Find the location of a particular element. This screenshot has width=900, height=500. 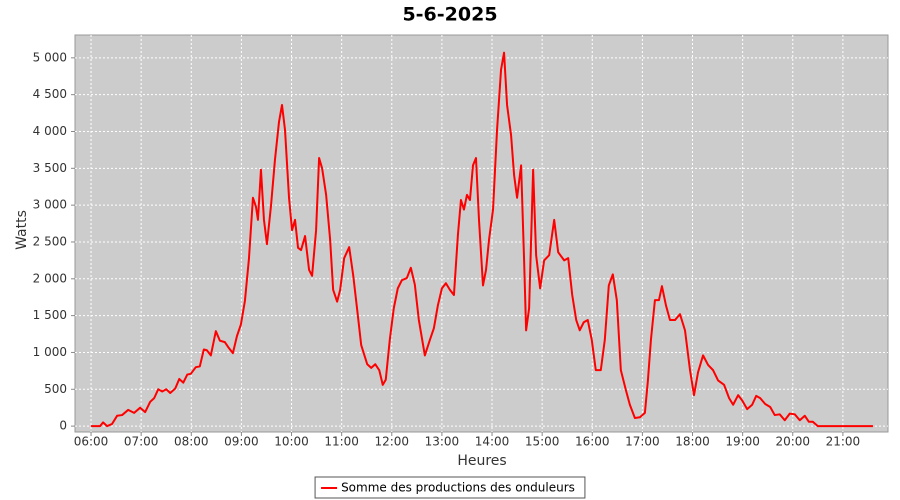

legend-box is located at coordinates (450, 487).